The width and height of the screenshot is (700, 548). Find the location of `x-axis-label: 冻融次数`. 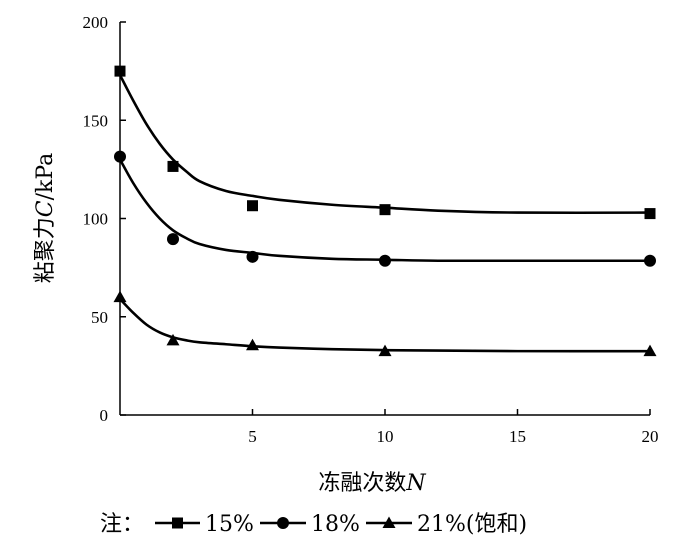

x-axis-label: 冻融次数 is located at coordinates (362, 483).